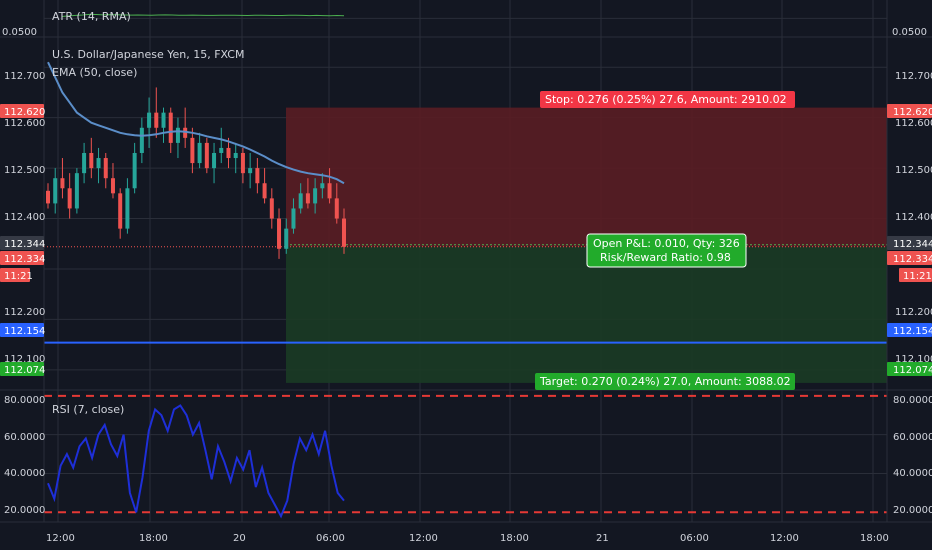 This screenshot has height=550, width=932. What do you see at coordinates (24, 259) in the screenshot?
I see `entry-price-tag-left-text: 112.334` at bounding box center [24, 259].